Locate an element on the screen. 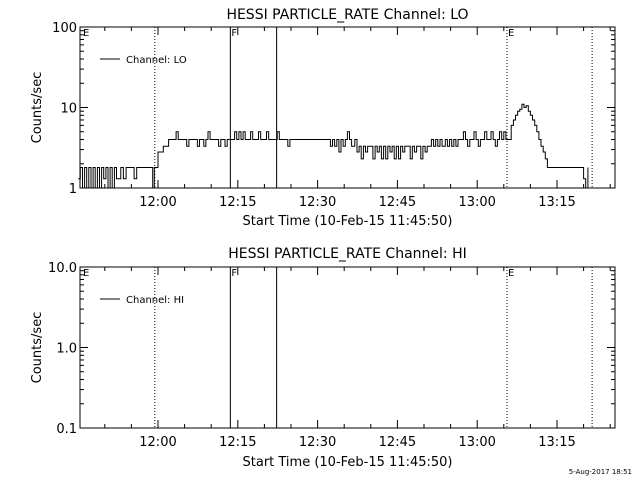 Image resolution: width=640 pixels, height=480 pixels. y-tick-label: 10.0 is located at coordinates (62, 268).